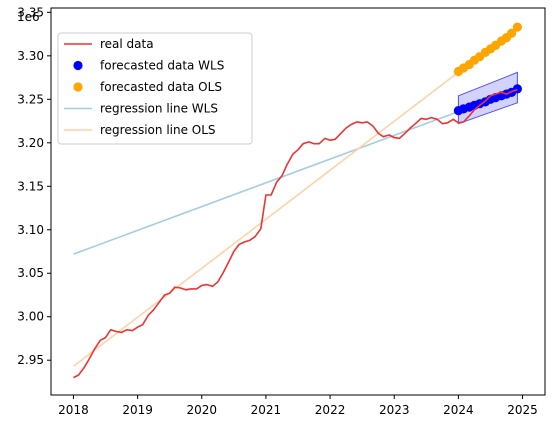  I want to click on y-tick-label: 3.15, so click(30, 186).